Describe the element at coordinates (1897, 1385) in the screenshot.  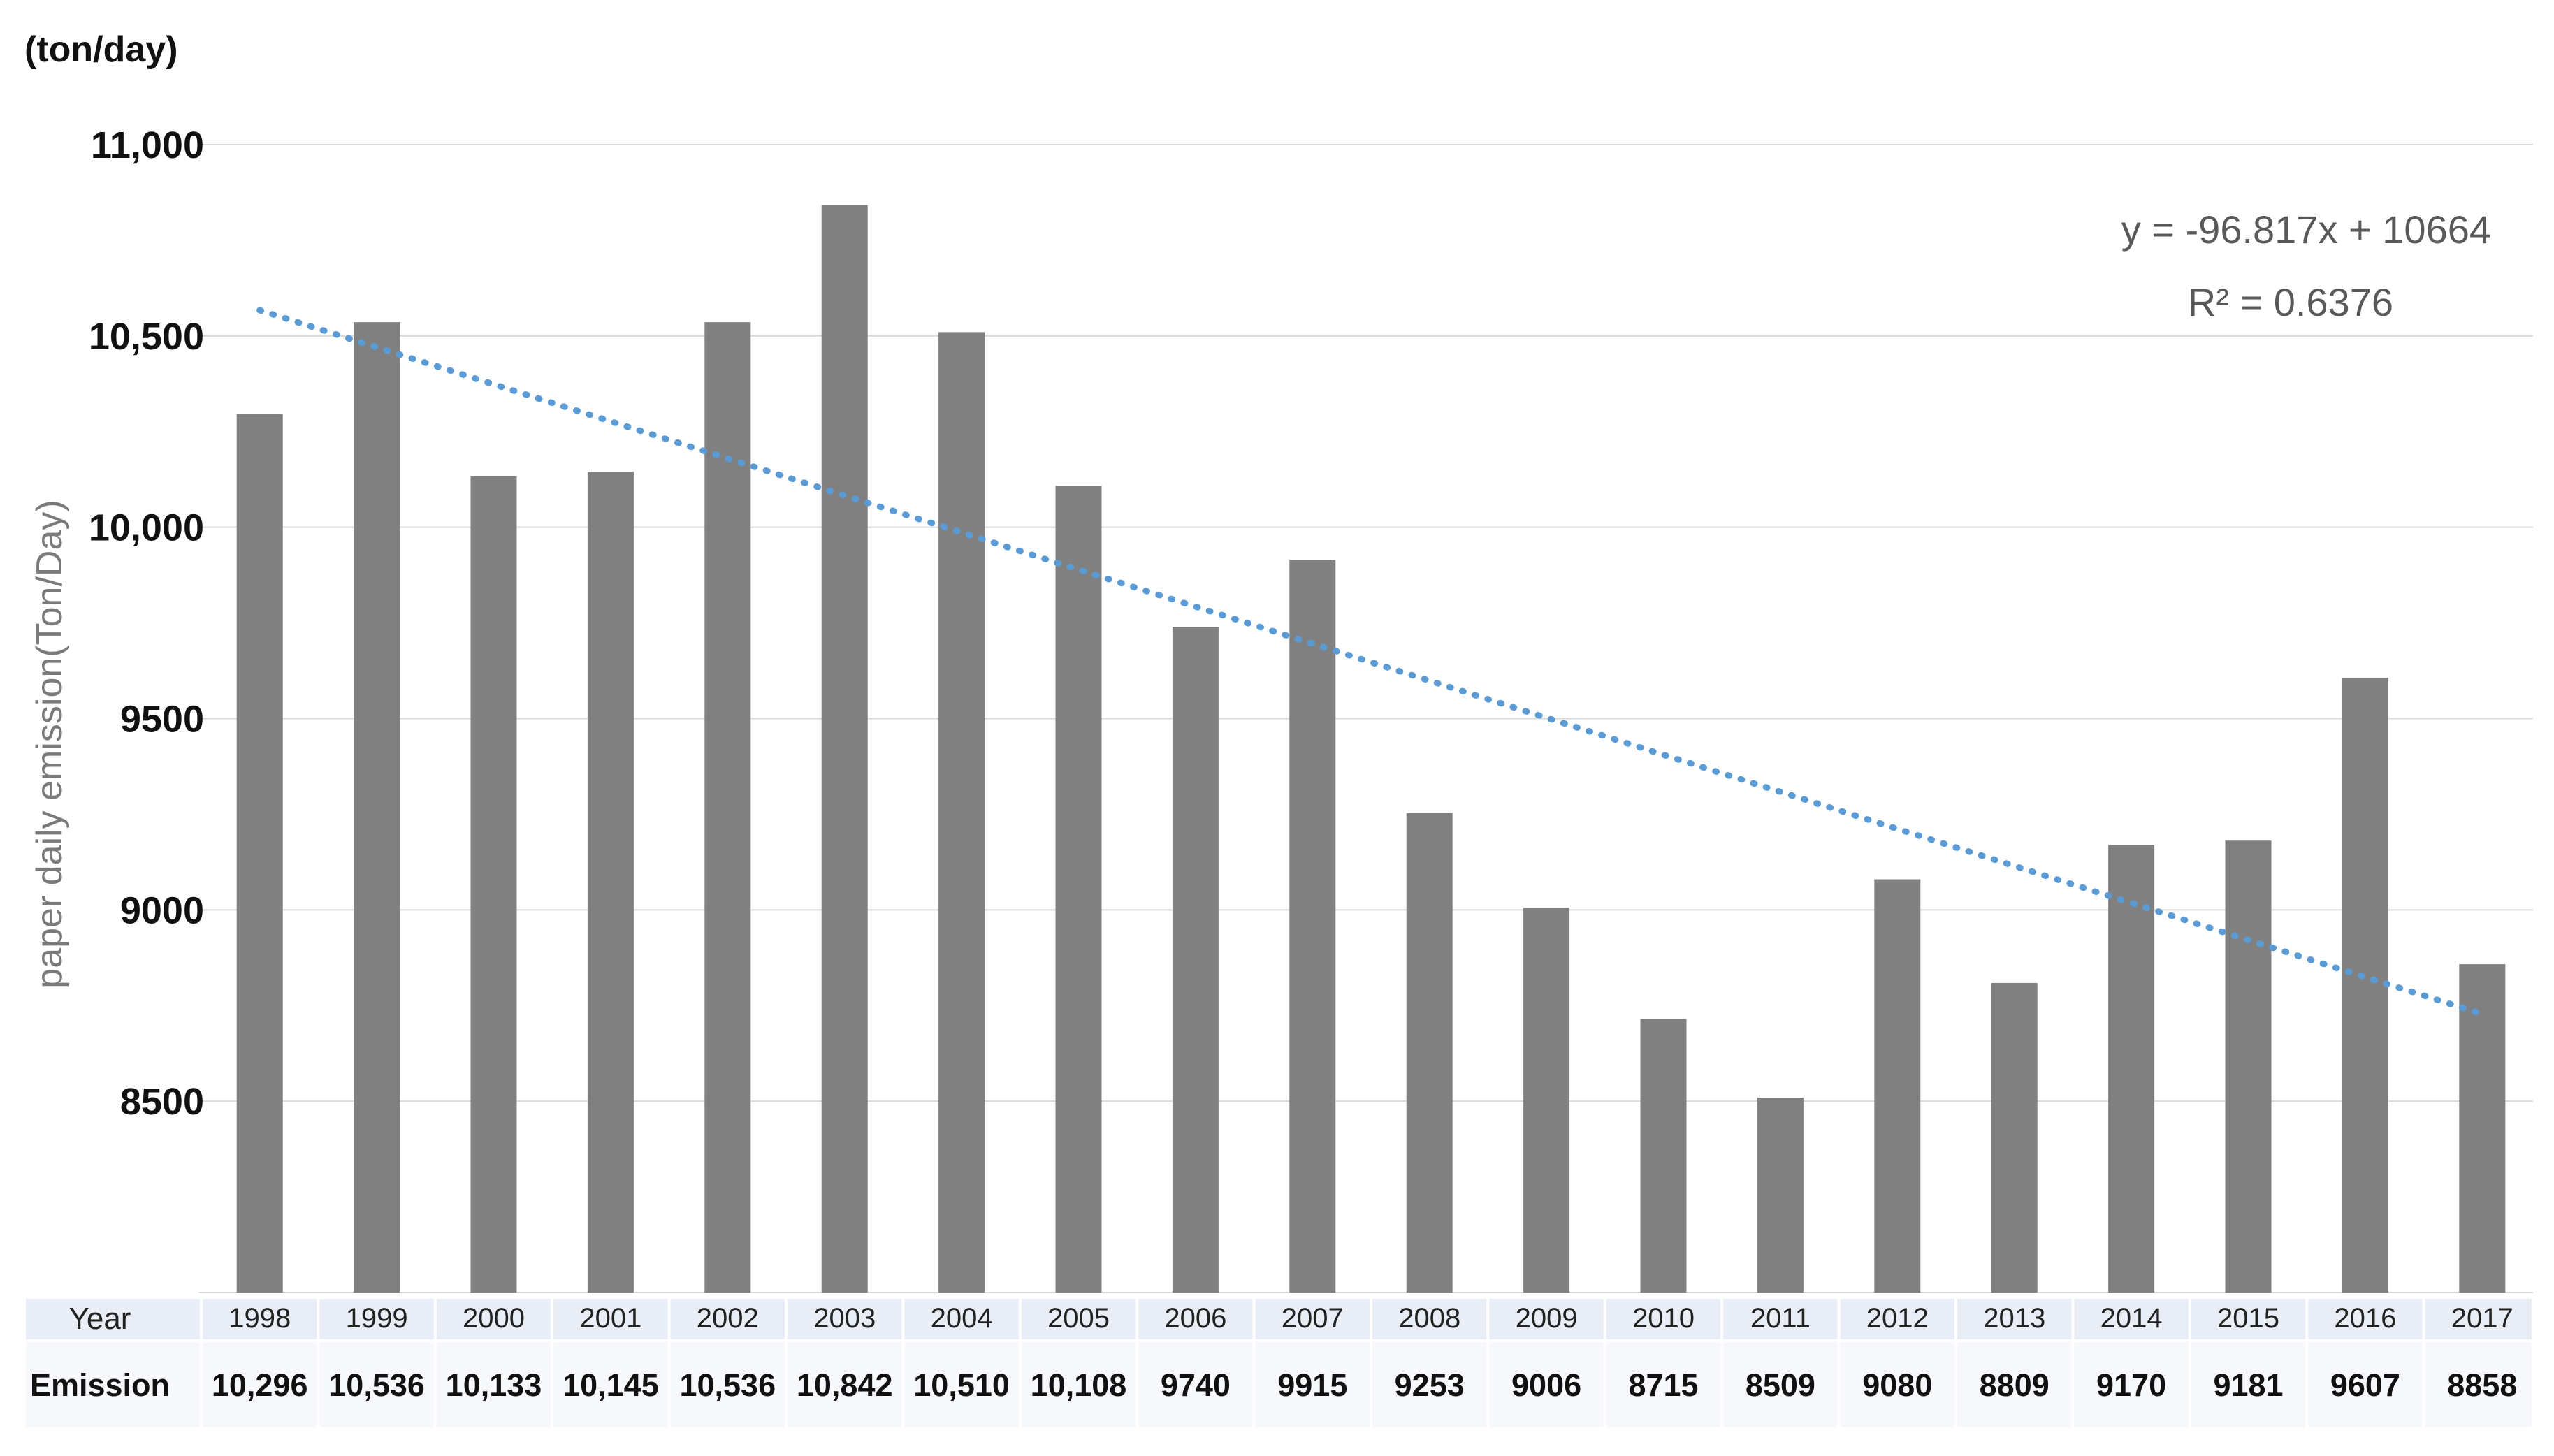
I see `data-label: 9080` at that location.